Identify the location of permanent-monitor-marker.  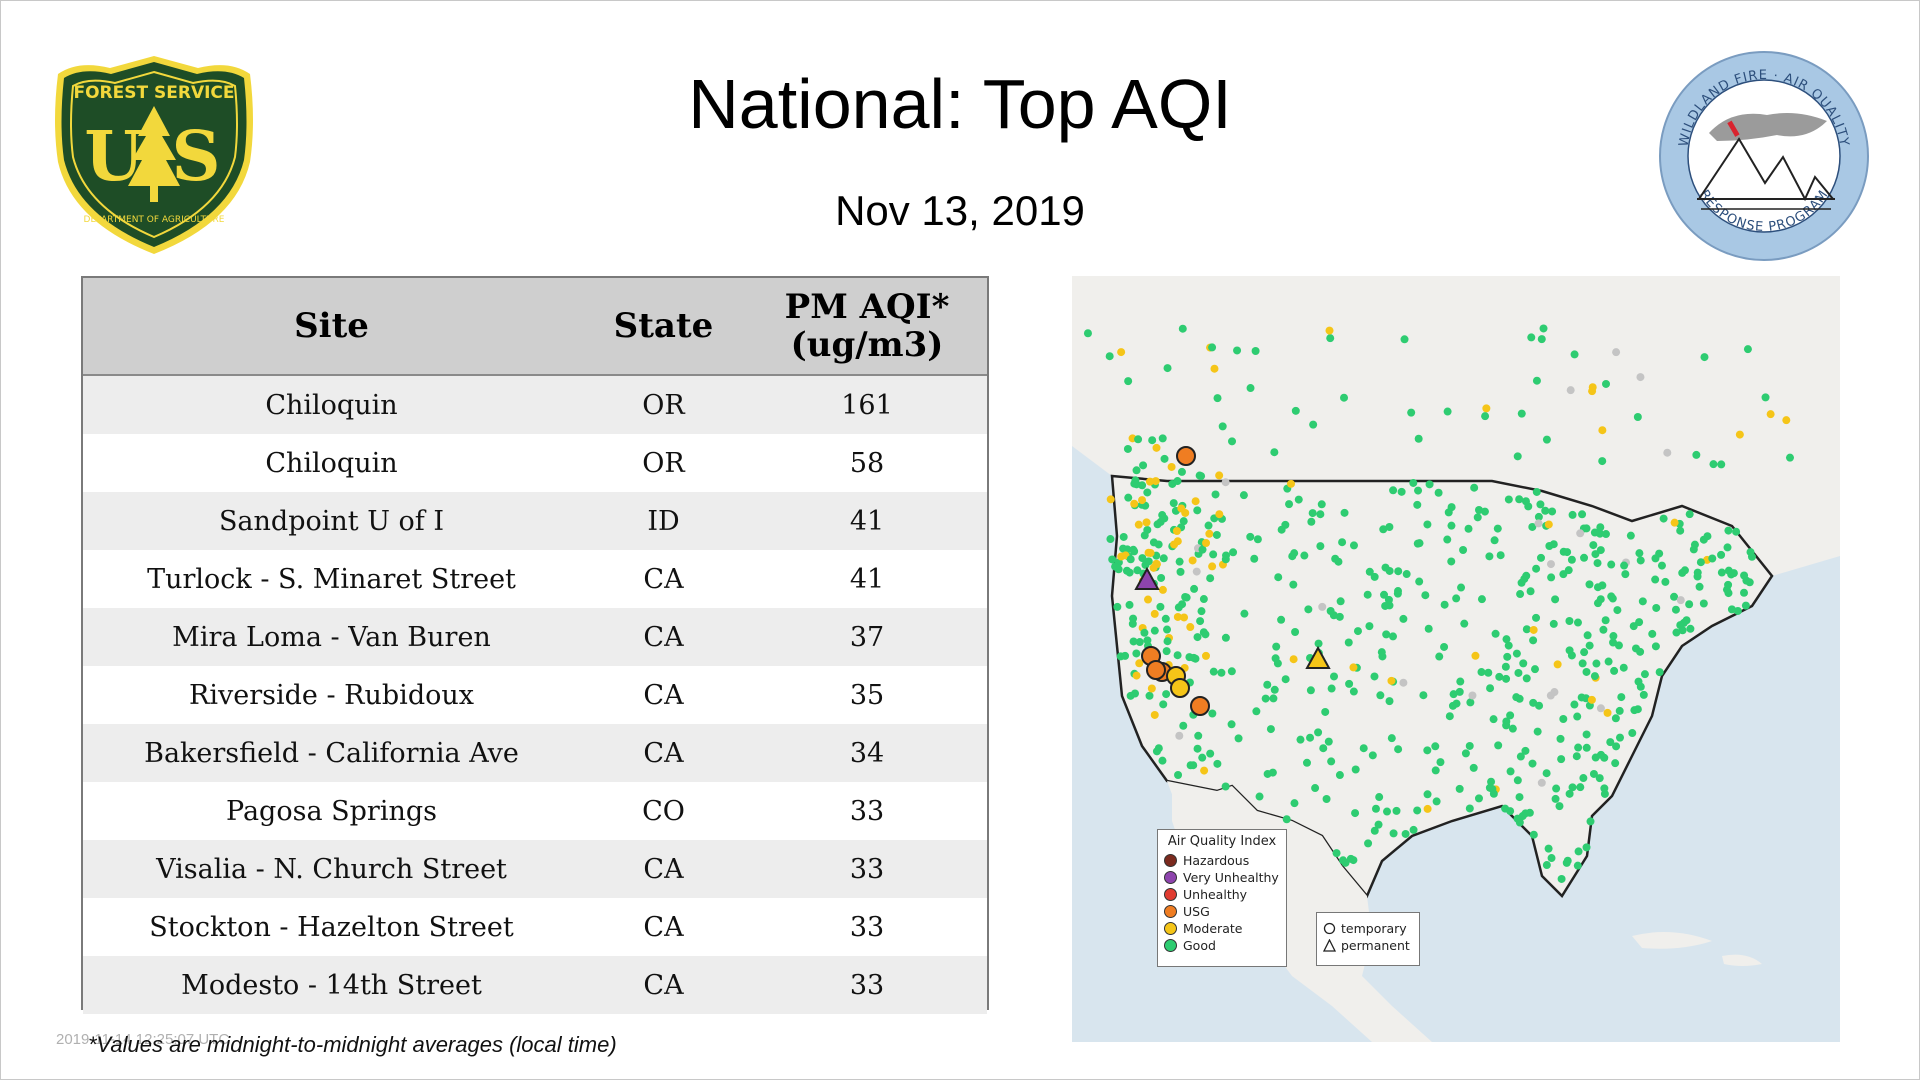
(1318, 657).